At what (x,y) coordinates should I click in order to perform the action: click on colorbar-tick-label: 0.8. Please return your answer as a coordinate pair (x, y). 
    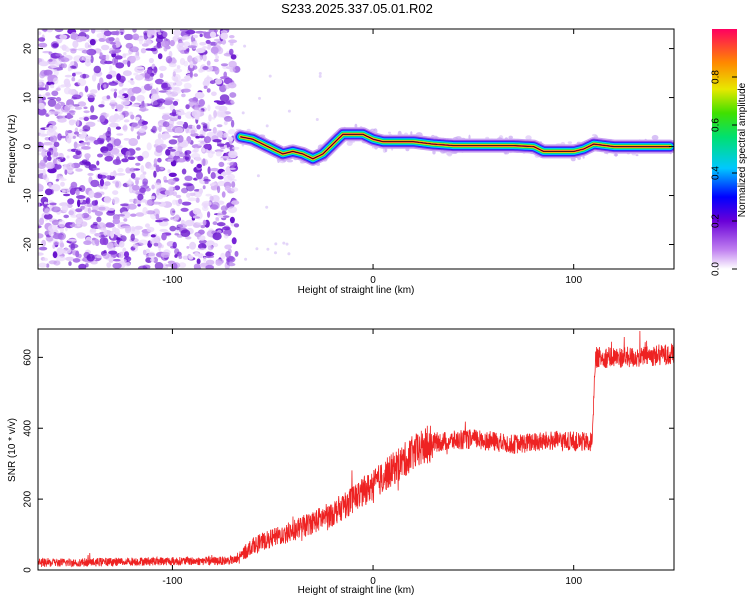
    Looking at the image, I should click on (716, 77).